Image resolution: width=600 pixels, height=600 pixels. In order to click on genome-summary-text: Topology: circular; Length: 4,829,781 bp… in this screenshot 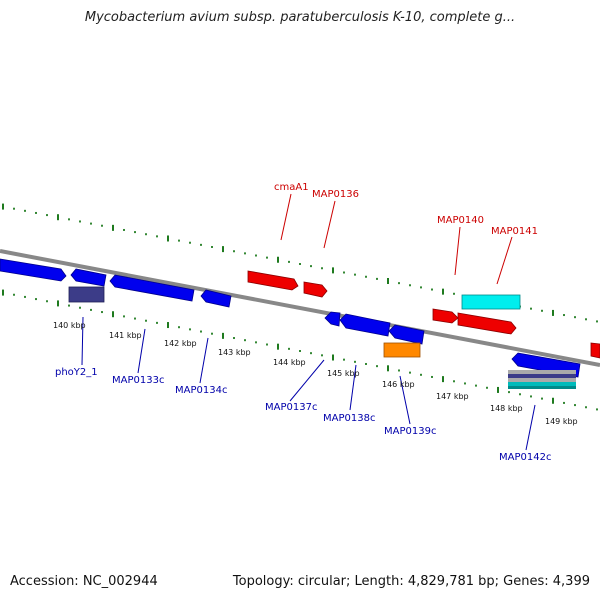, I will do `click(411, 581)`.